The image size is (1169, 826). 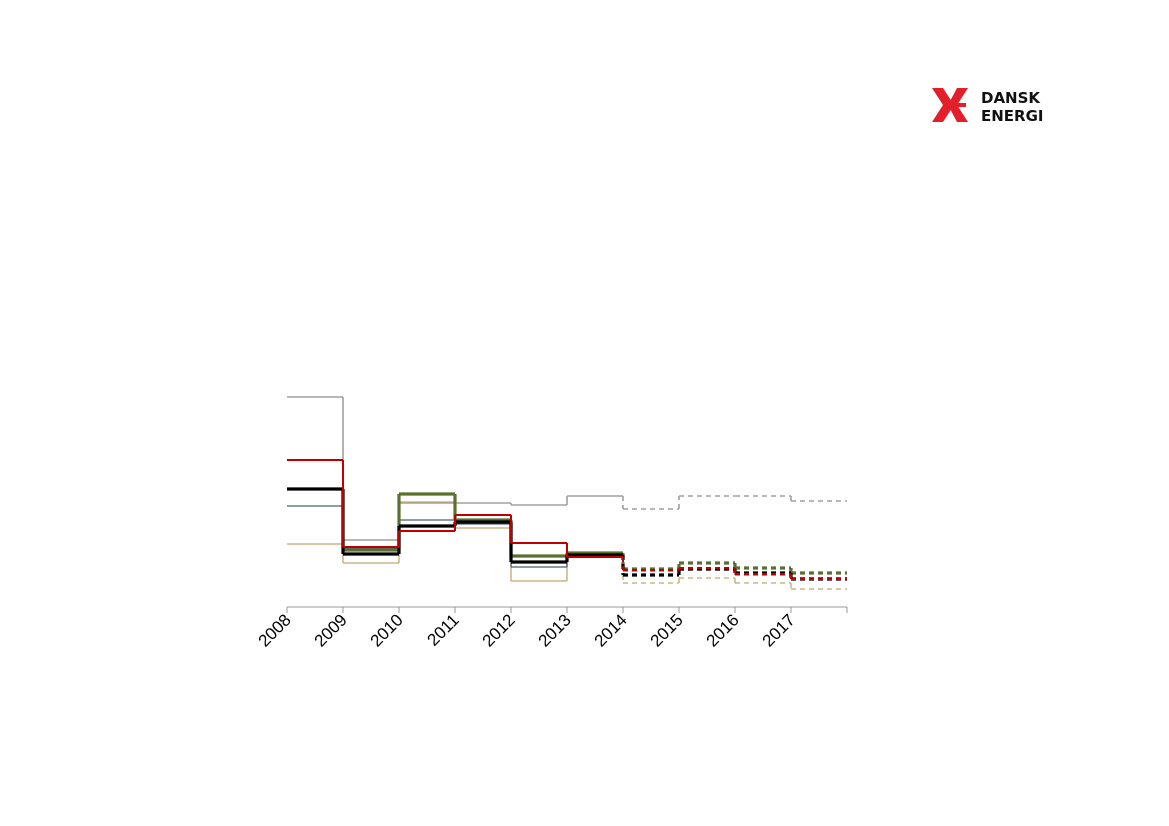 What do you see at coordinates (667, 630) in the screenshot?
I see `x-tick-label: 2015` at bounding box center [667, 630].